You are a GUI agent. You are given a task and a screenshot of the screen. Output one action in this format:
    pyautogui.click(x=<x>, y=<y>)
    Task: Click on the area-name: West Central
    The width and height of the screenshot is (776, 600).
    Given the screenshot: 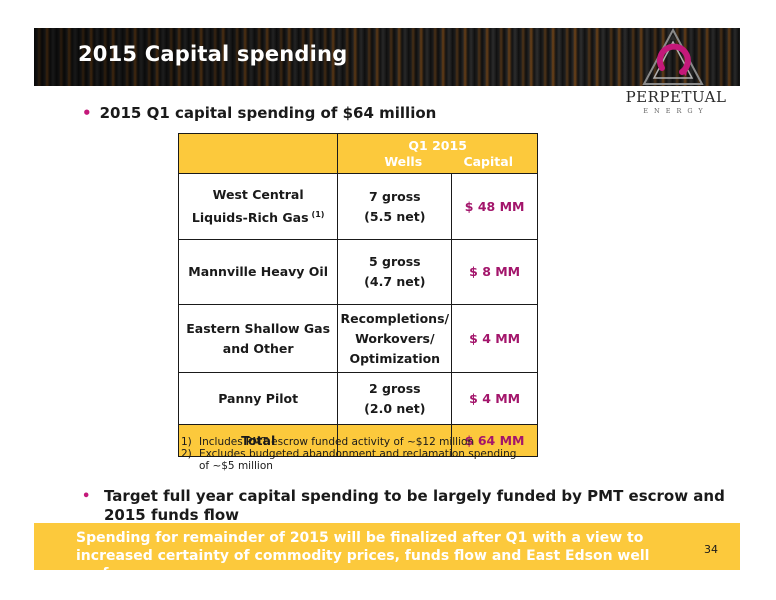 What is the action you would take?
    pyautogui.click(x=258, y=194)
    